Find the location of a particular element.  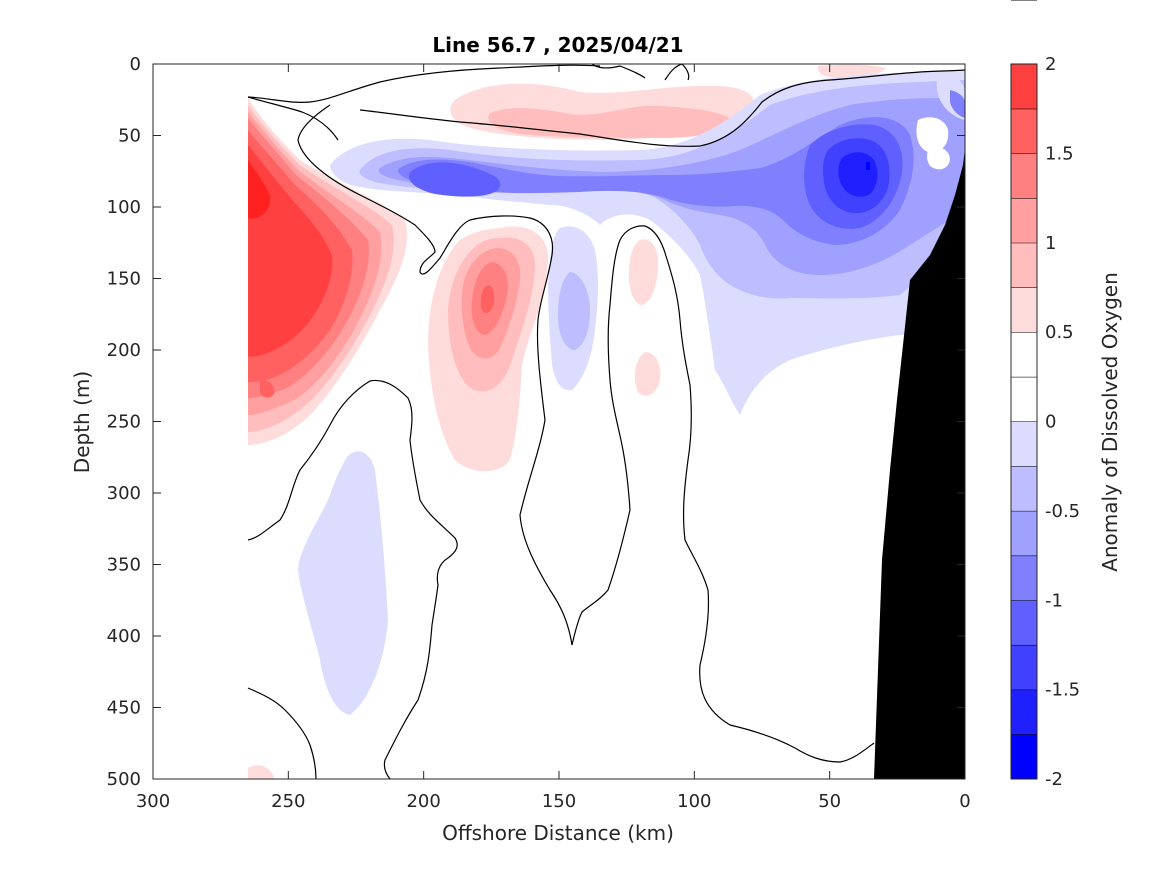

x-tick-label: 200 is located at coordinates (423, 801).